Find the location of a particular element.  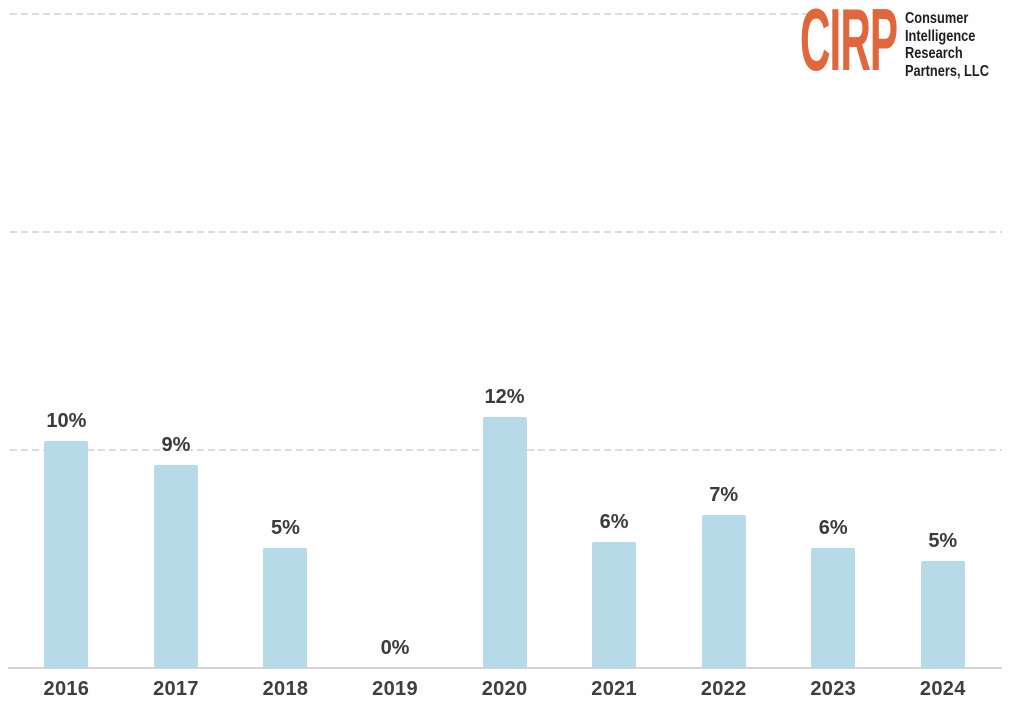

value-label-2018: 5% is located at coordinates (285, 528).